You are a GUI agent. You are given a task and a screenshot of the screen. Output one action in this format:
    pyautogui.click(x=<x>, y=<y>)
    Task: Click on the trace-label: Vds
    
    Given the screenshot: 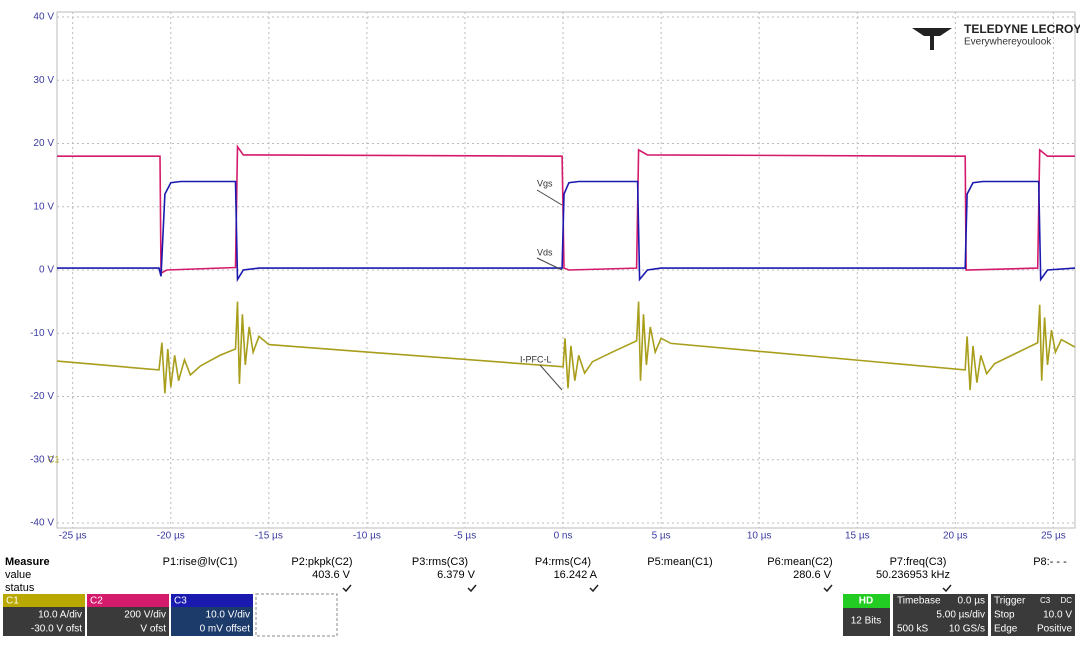 What is the action you would take?
    pyautogui.click(x=545, y=252)
    